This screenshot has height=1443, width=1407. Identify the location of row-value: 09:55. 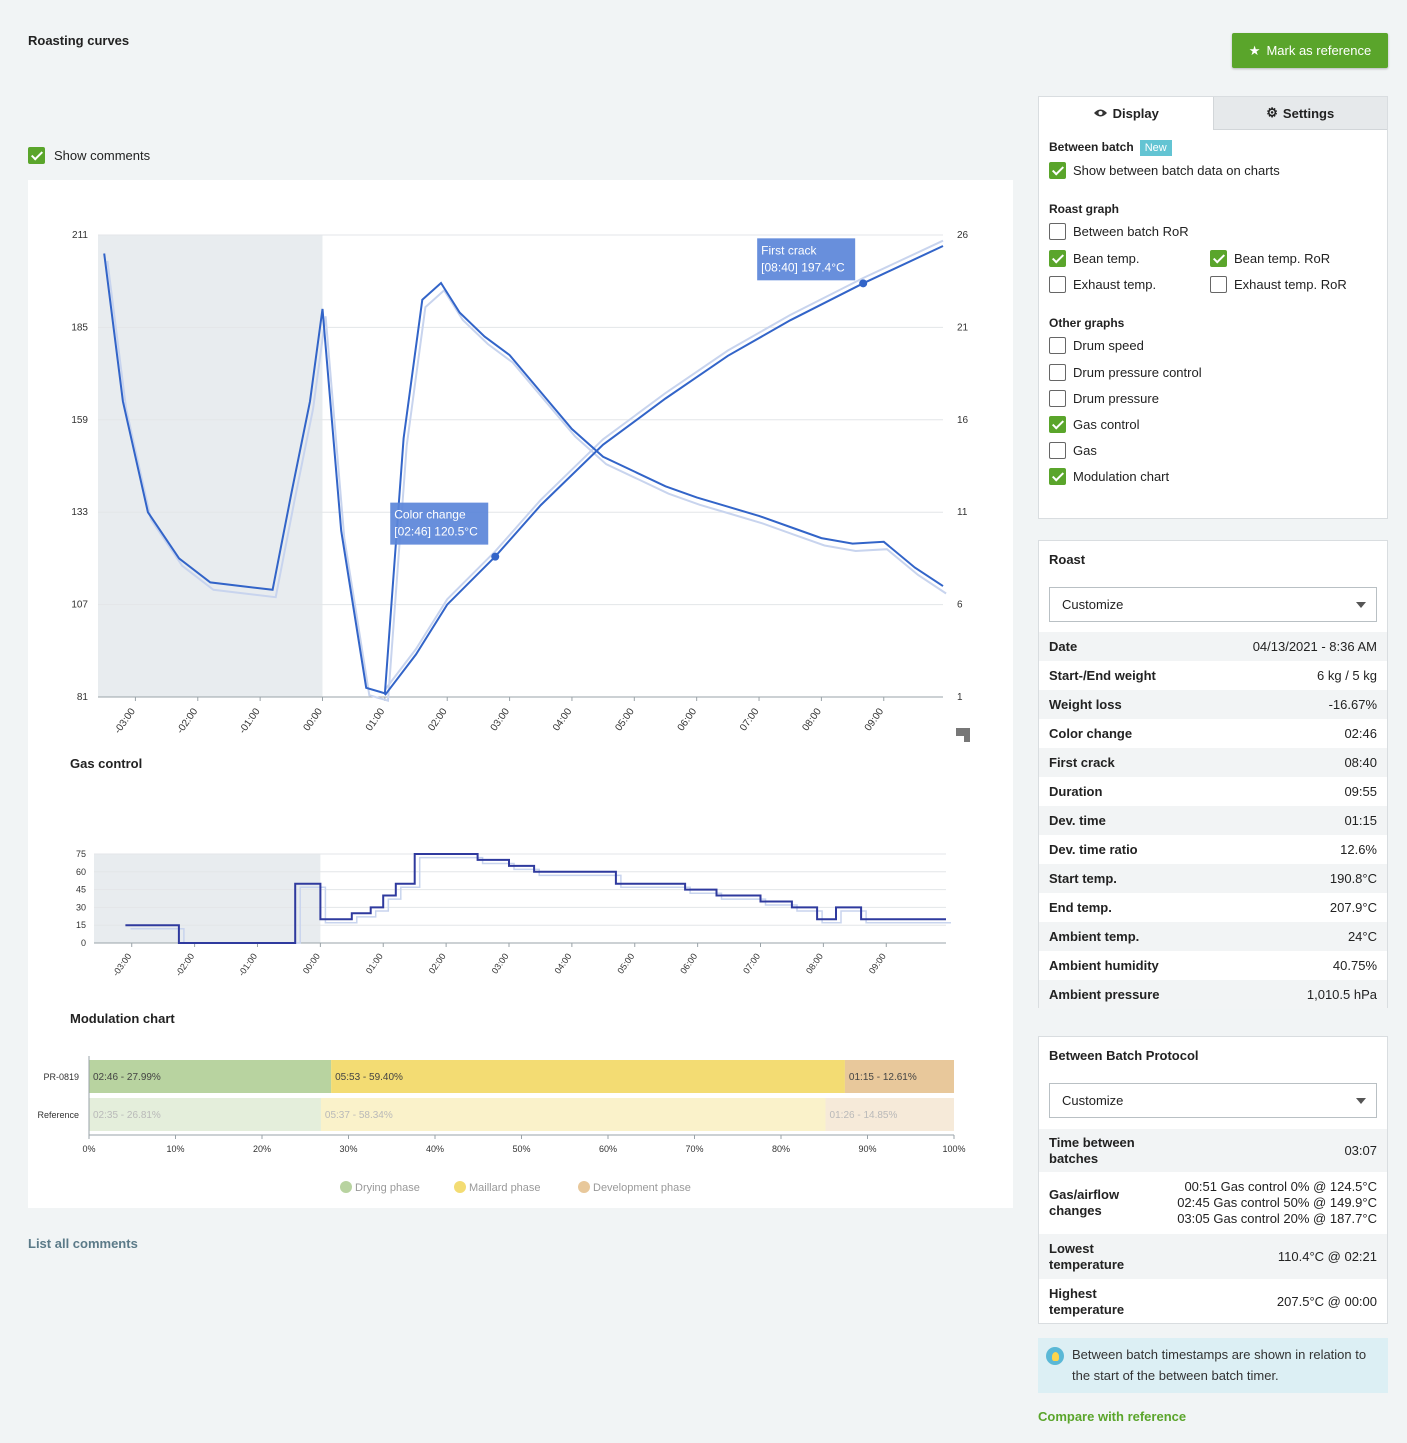
(1360, 791).